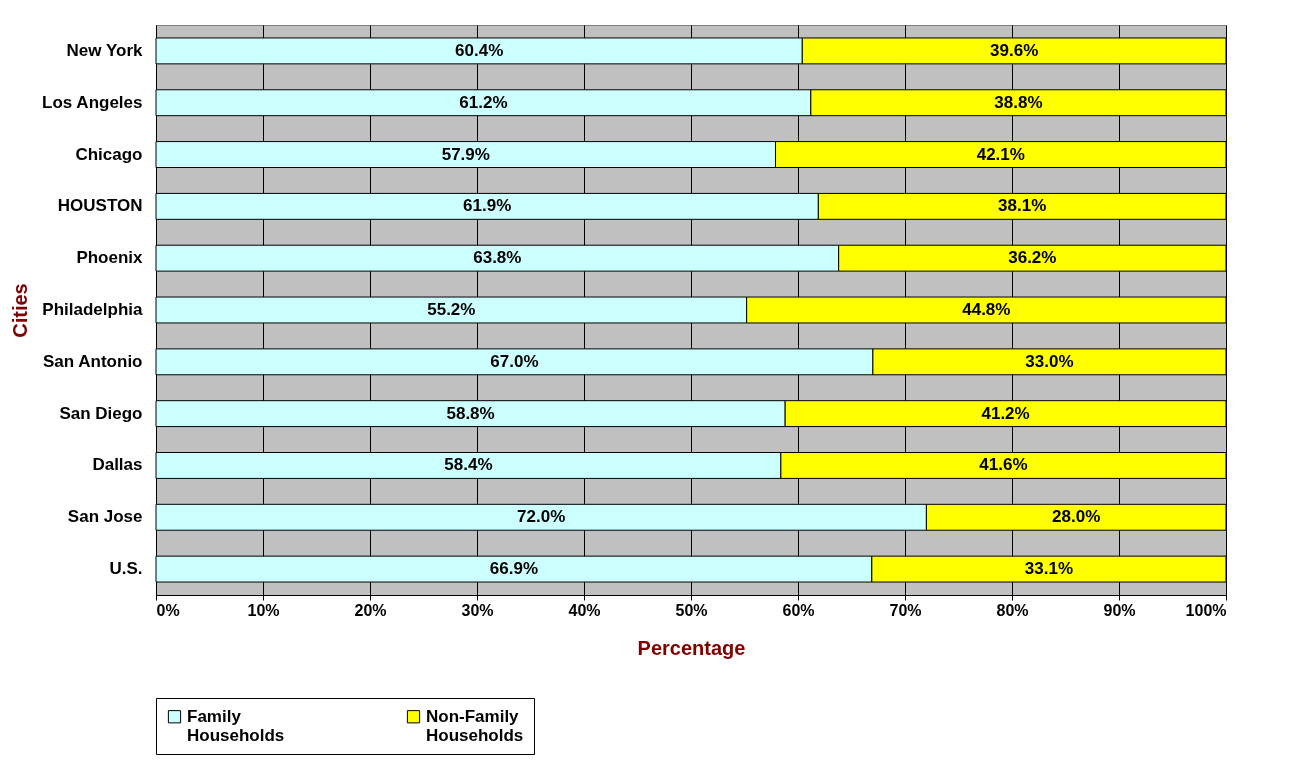 This screenshot has height=771, width=1306. Describe the element at coordinates (541, 517) in the screenshot. I see `data-label: 72.0%` at that location.